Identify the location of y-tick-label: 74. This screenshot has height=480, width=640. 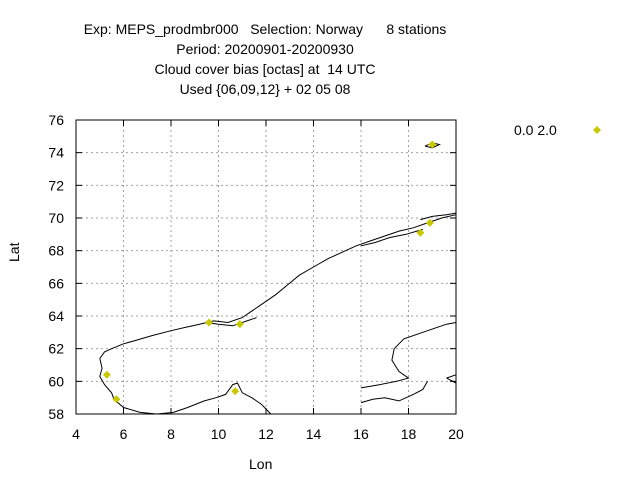
(56, 153).